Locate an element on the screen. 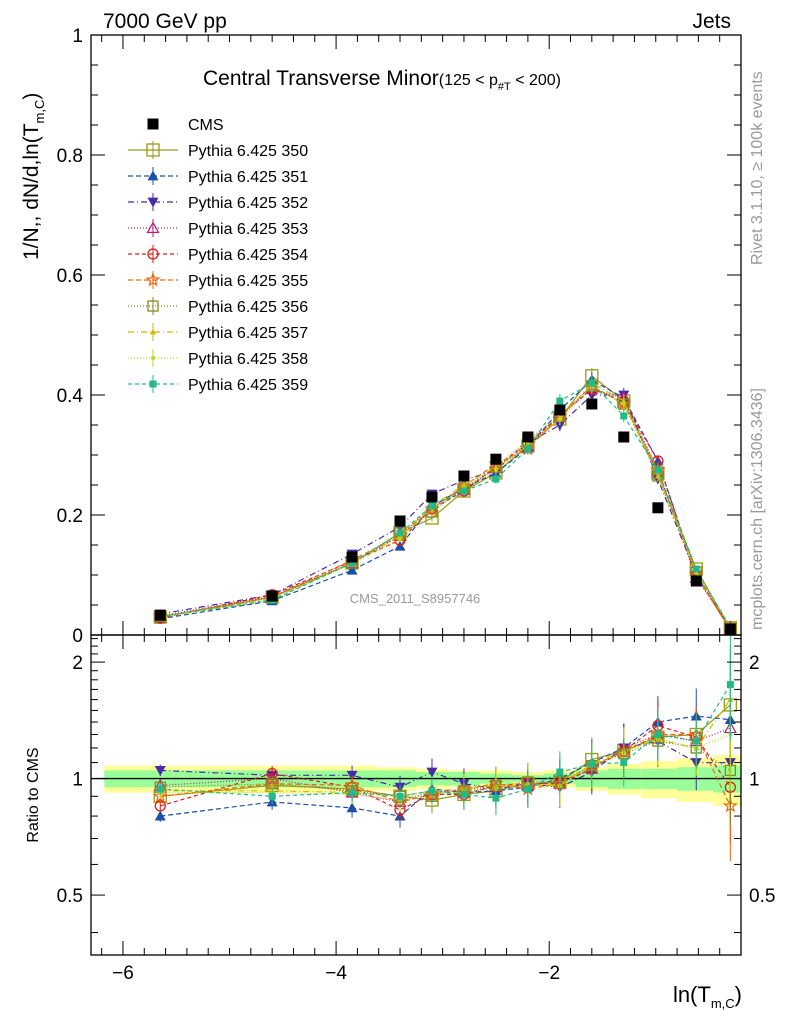  x-axis-label: ln(Tm,C) is located at coordinates (707, 996).